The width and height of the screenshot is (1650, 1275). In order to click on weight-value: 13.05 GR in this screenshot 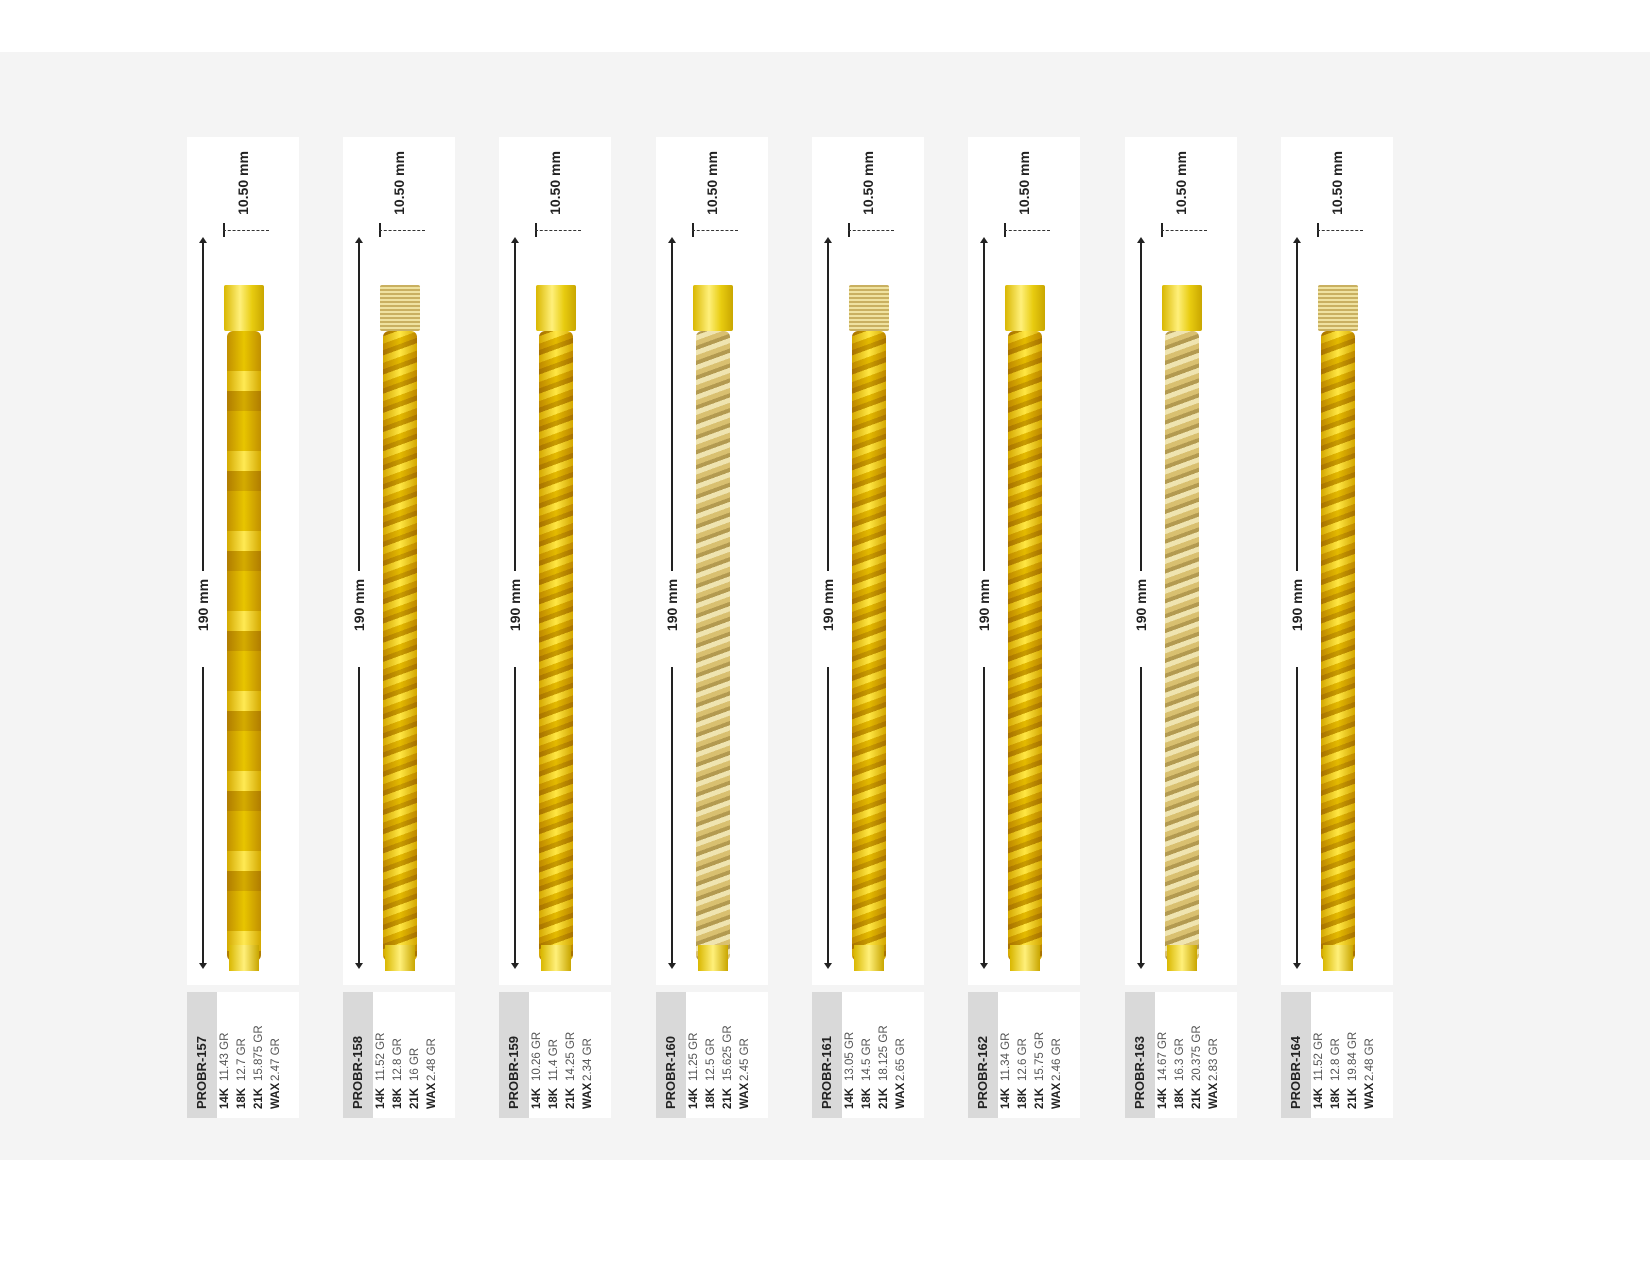, I will do `click(850, 1056)`.